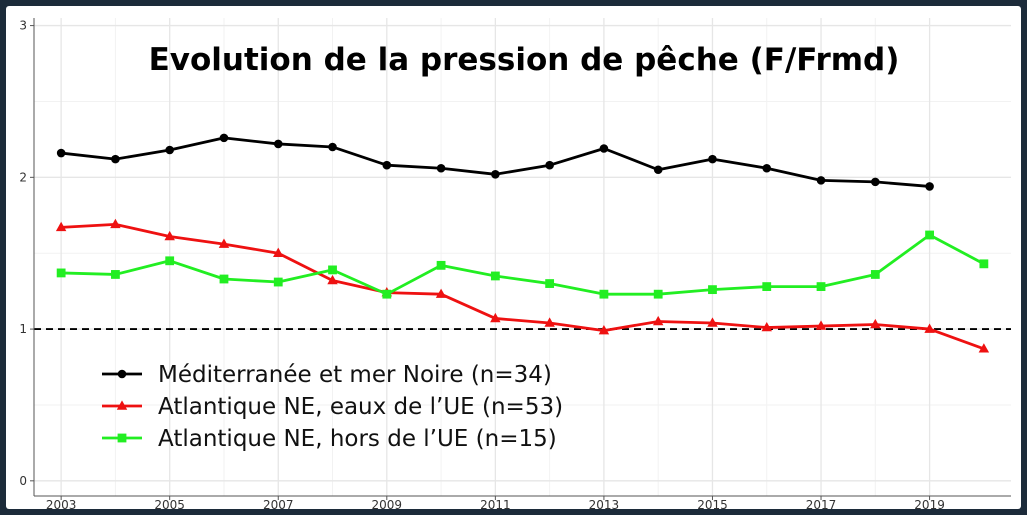  I want to click on legend-item-3: Atlantique NE, hors de l’UE (n=15), so click(329, 439).